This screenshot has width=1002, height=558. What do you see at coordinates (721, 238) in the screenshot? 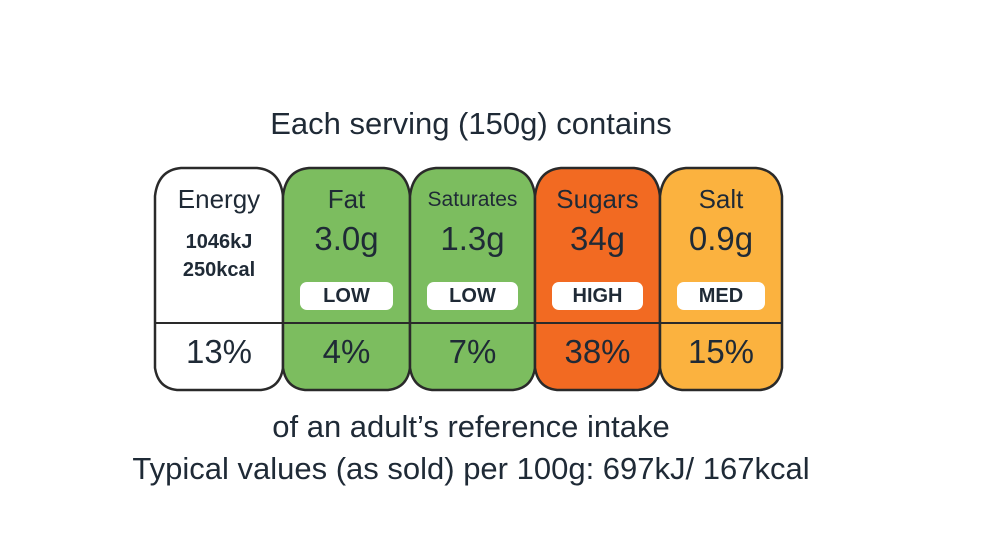
I see `nutrient-amount: 0.9g` at bounding box center [721, 238].